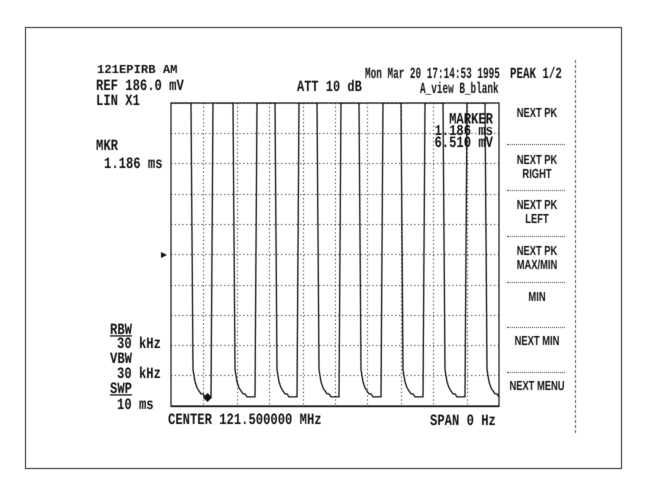 Image resolution: width=655 pixels, height=487 pixels. I want to click on text: NEXT PK MAX/MIN, so click(537, 257).